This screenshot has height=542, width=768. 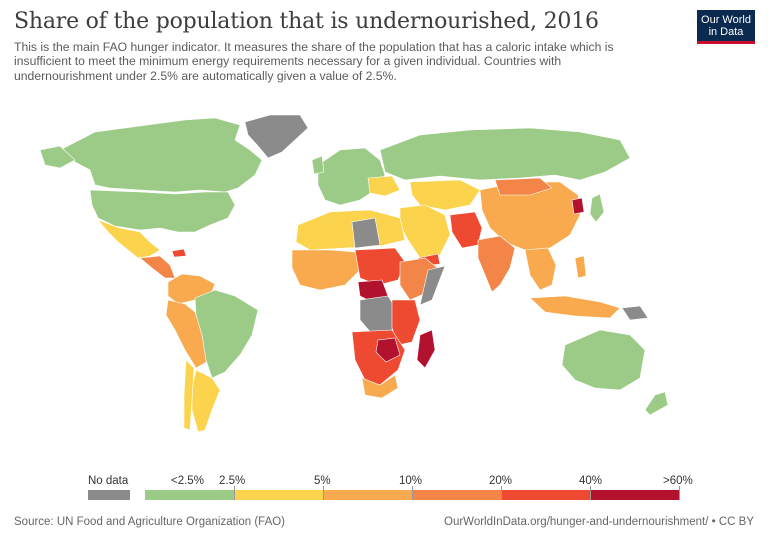 I want to click on region-peru-bolivia, so click(x=188, y=334).